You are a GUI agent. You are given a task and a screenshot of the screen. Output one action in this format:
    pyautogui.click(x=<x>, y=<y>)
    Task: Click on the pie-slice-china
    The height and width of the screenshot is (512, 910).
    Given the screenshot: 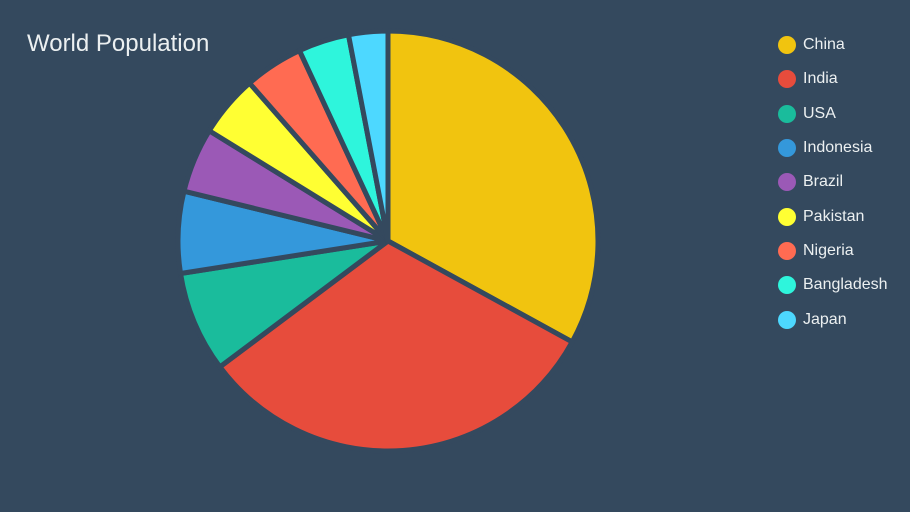 What is the action you would take?
    pyautogui.click(x=493, y=186)
    